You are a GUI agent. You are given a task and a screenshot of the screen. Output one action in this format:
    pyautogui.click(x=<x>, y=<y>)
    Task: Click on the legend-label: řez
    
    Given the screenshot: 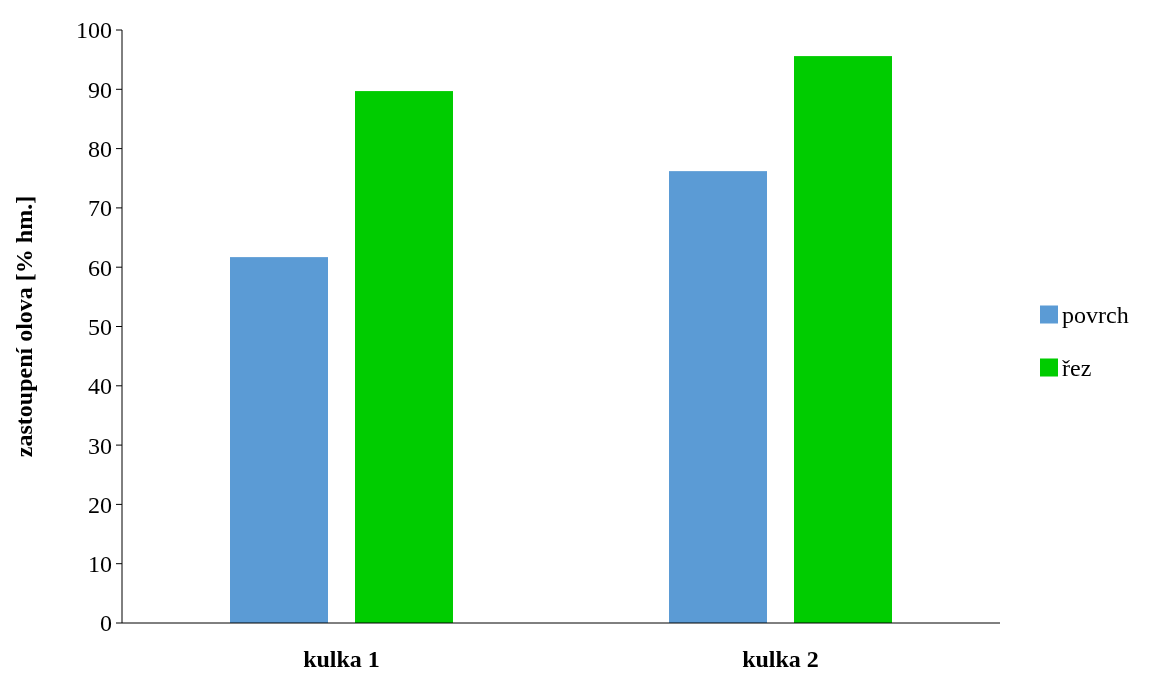 What is the action you would take?
    pyautogui.click(x=1077, y=367)
    